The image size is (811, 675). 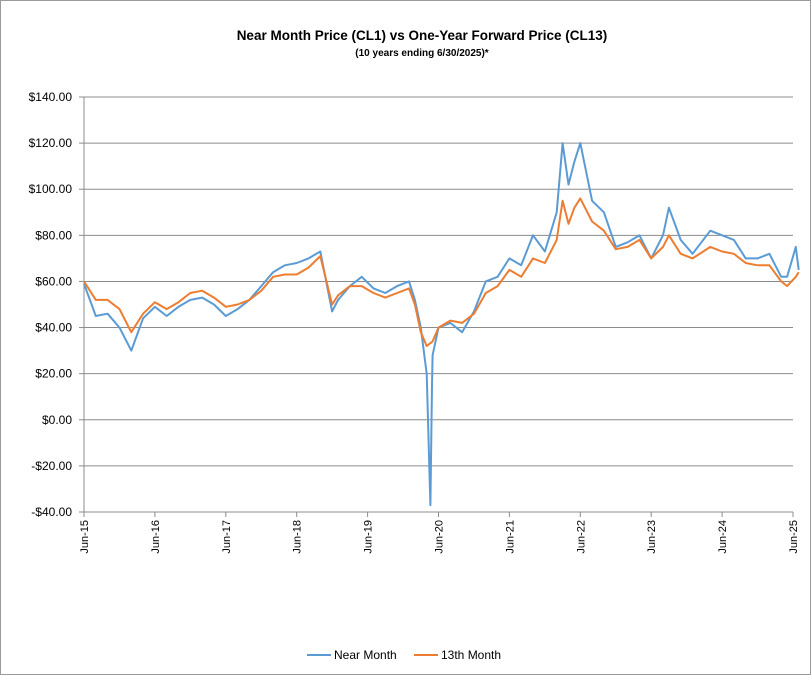 What do you see at coordinates (298, 537) in the screenshot?
I see `x-tick-label: Jun-18` at bounding box center [298, 537].